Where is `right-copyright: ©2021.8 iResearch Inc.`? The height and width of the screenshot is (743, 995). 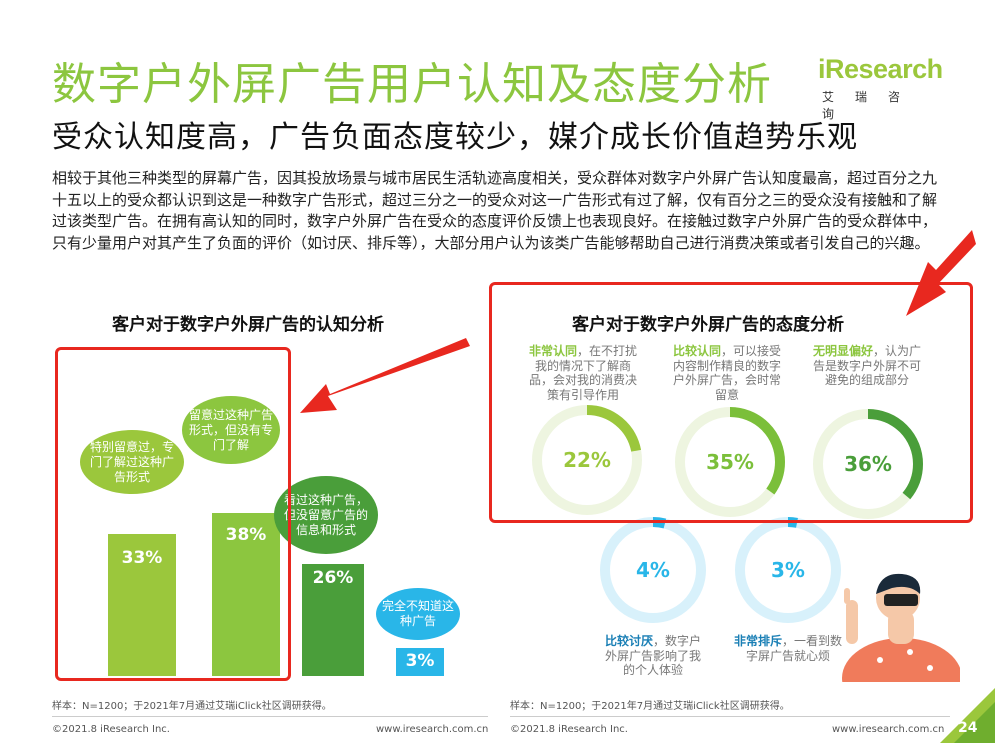 right-copyright: ©2021.8 iResearch Inc. is located at coordinates (569, 729).